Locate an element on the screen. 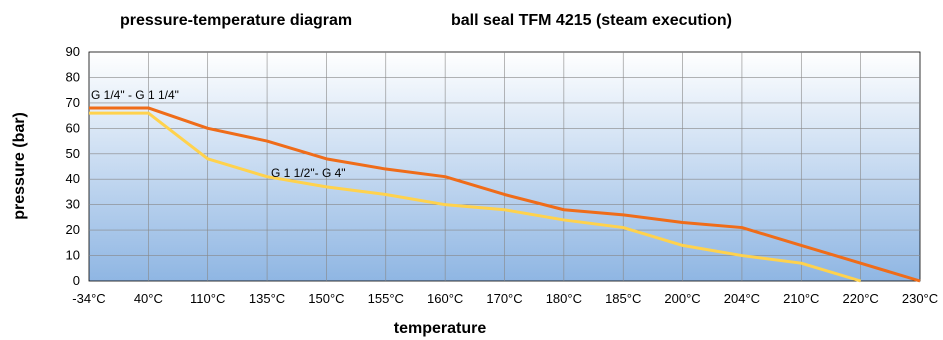  x-tick-label: 160°C is located at coordinates (445, 298).